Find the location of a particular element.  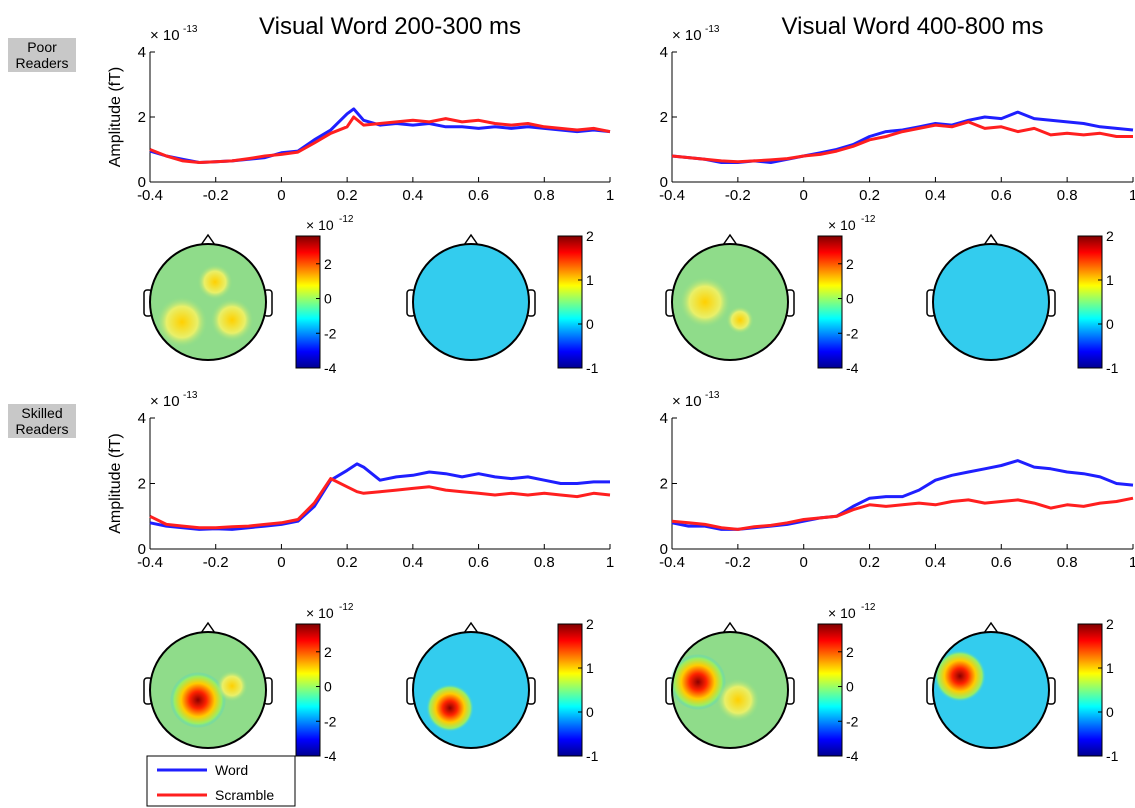

poor-readers-label: Poor Readers is located at coordinates (42, 55).